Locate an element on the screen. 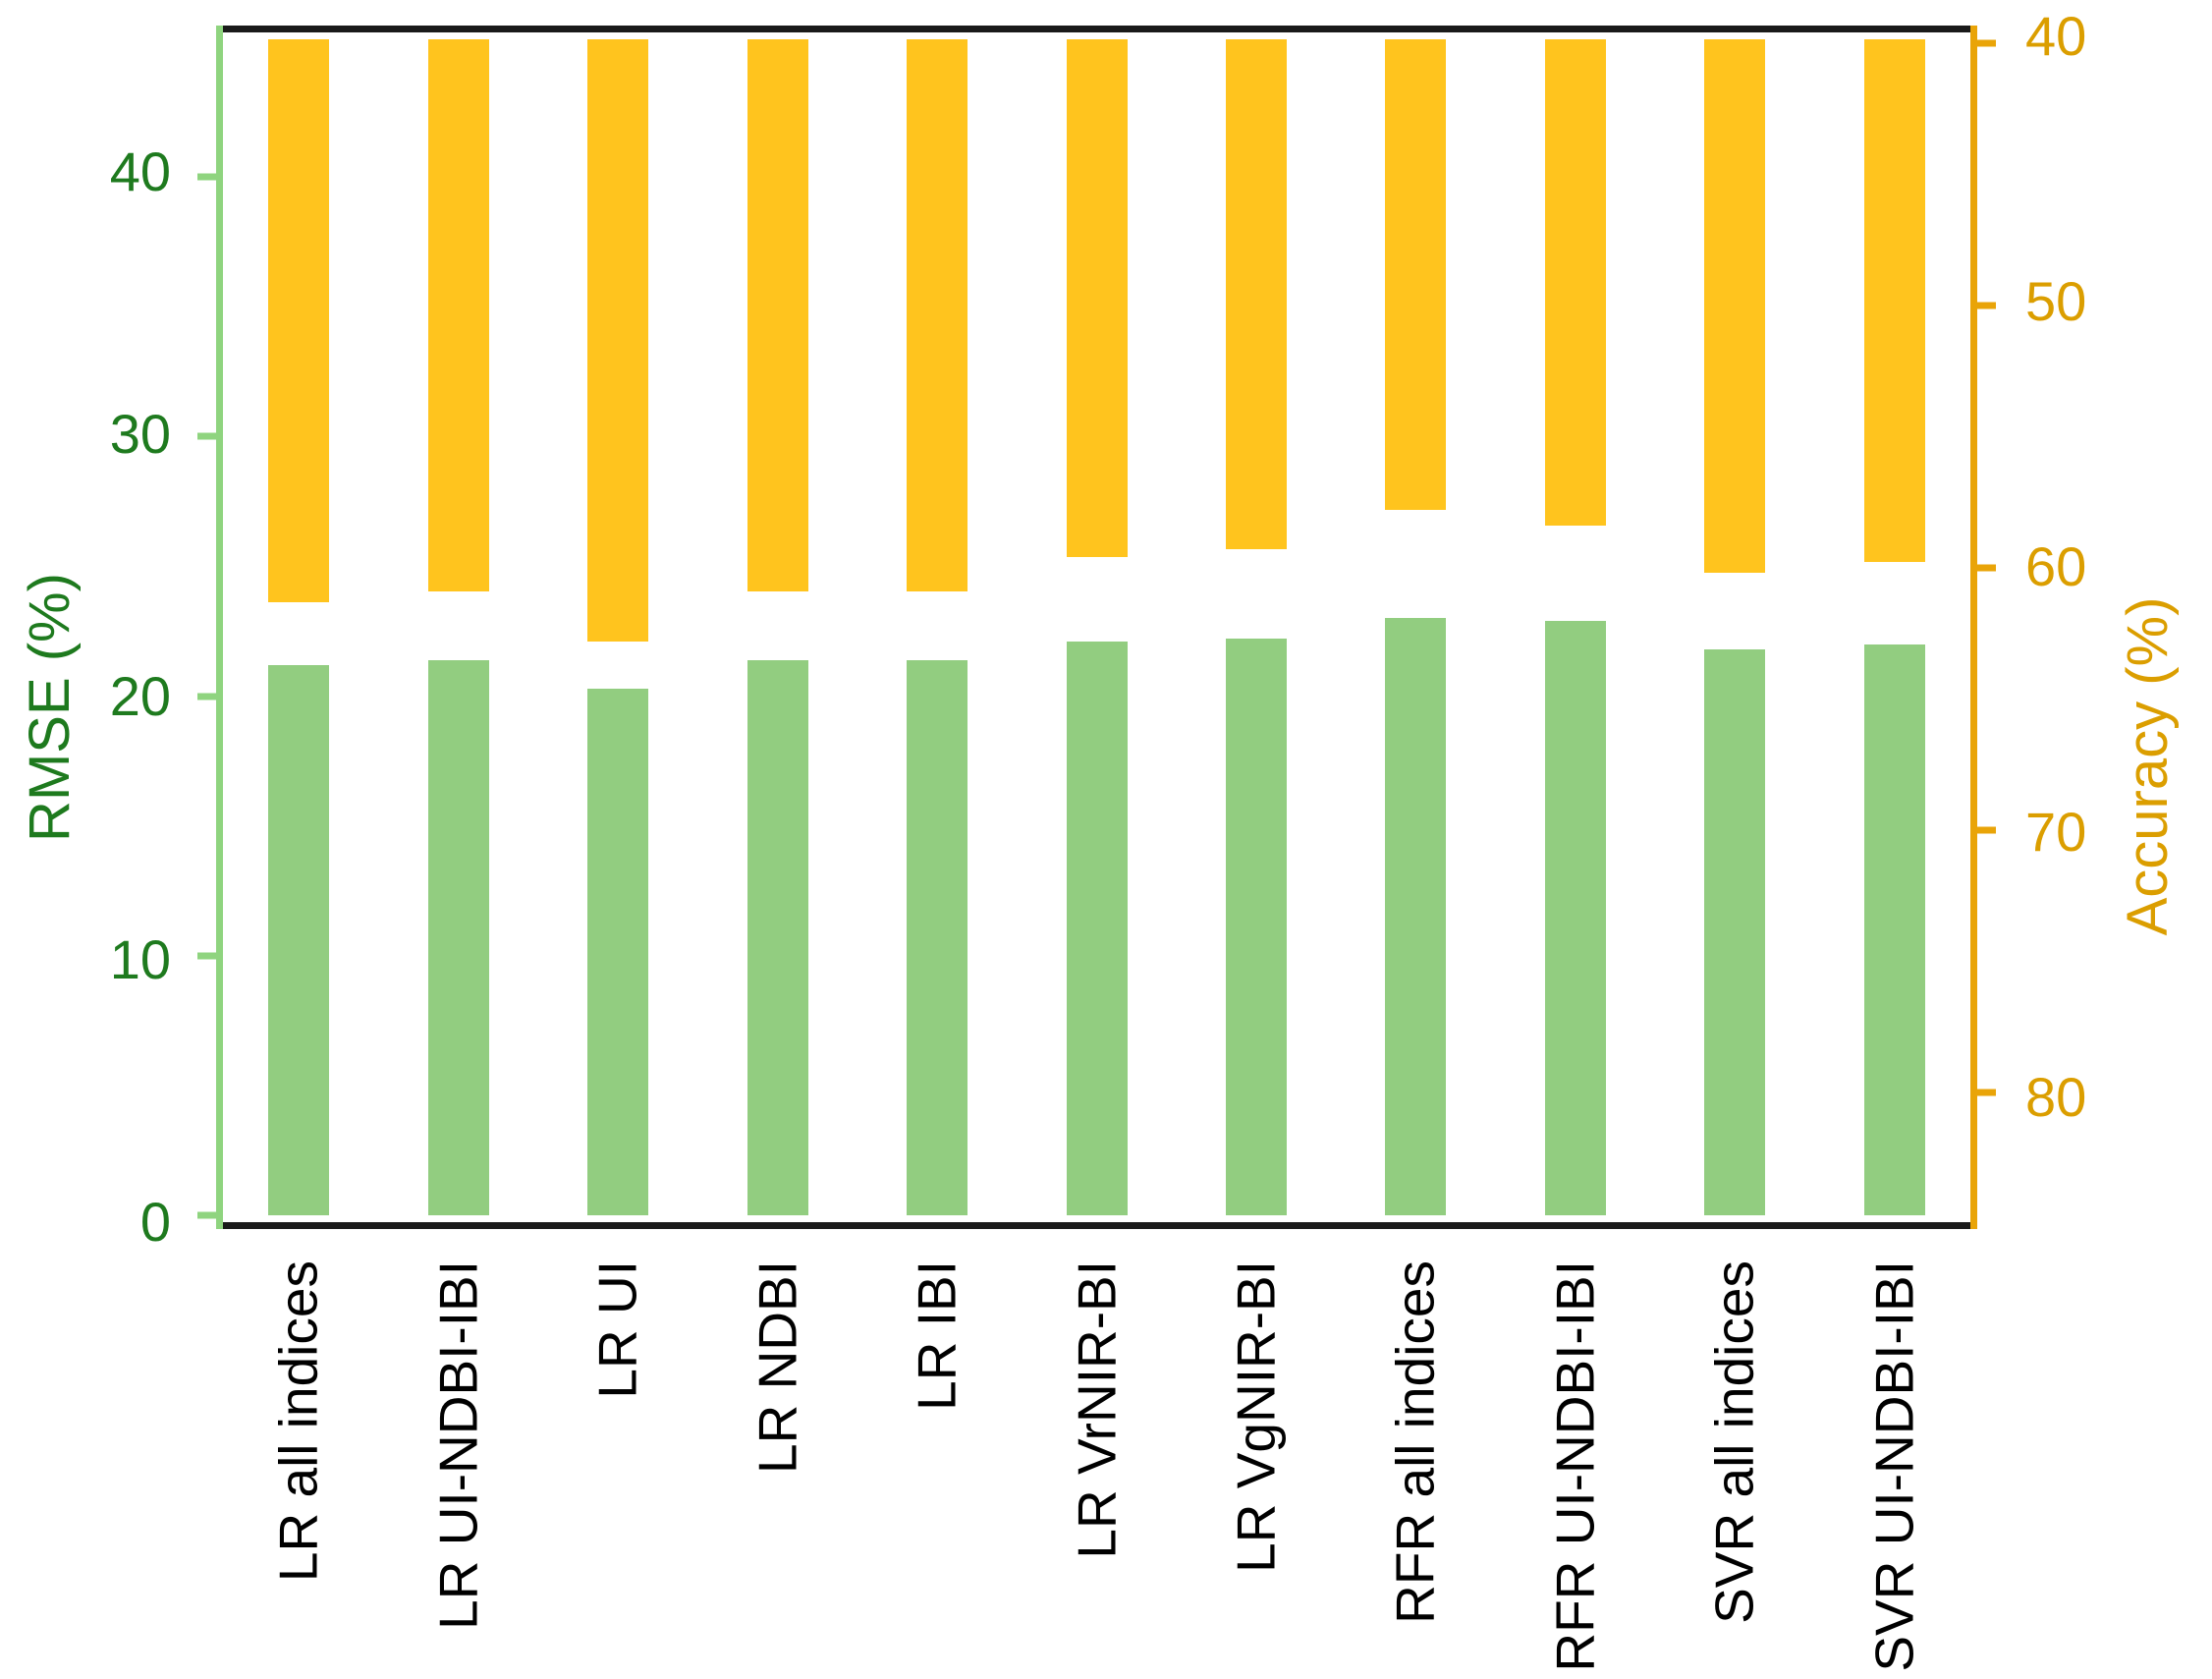  right-axis-tick-labels: 40 50 60 70 80 is located at coordinates (2108, 615).